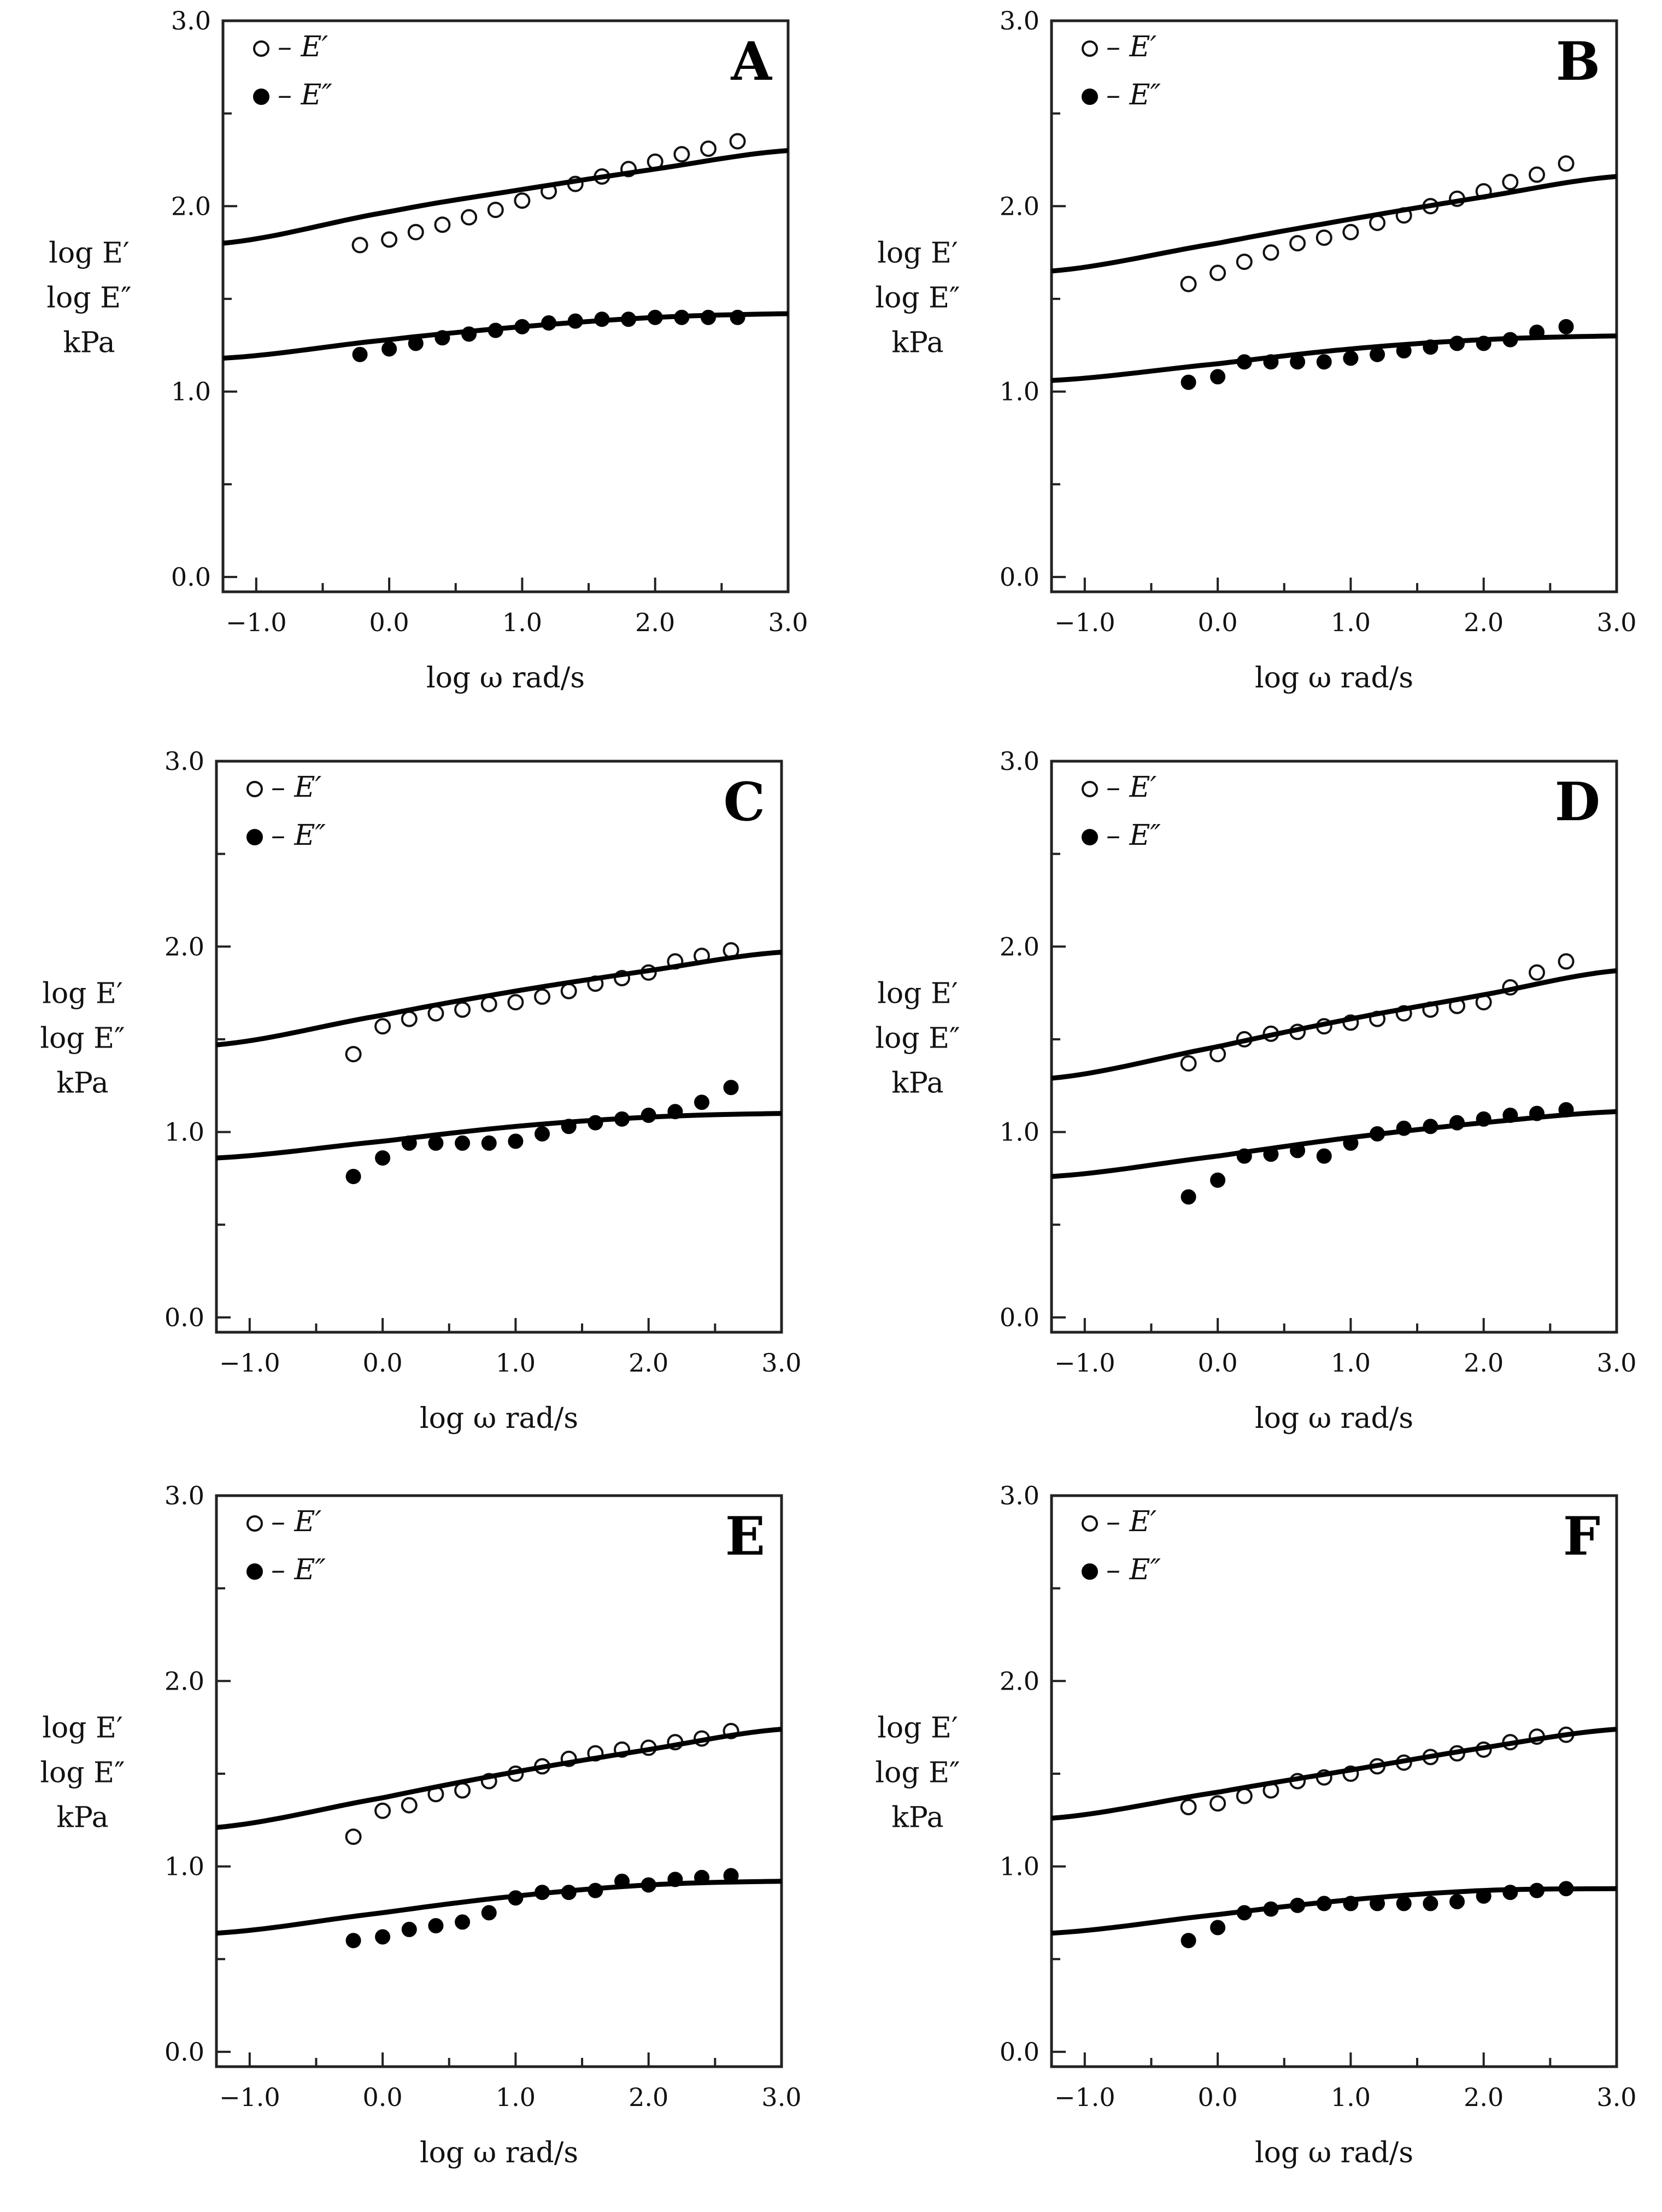  What do you see at coordinates (185, 761) in the screenshot?
I see `y-tick-label: 3.0` at bounding box center [185, 761].